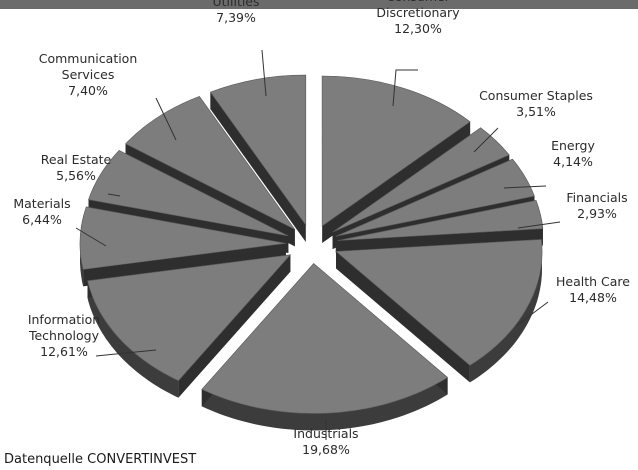  What do you see at coordinates (418, 12) in the screenshot?
I see `slice-category-0: Discretionary` at bounding box center [418, 12].